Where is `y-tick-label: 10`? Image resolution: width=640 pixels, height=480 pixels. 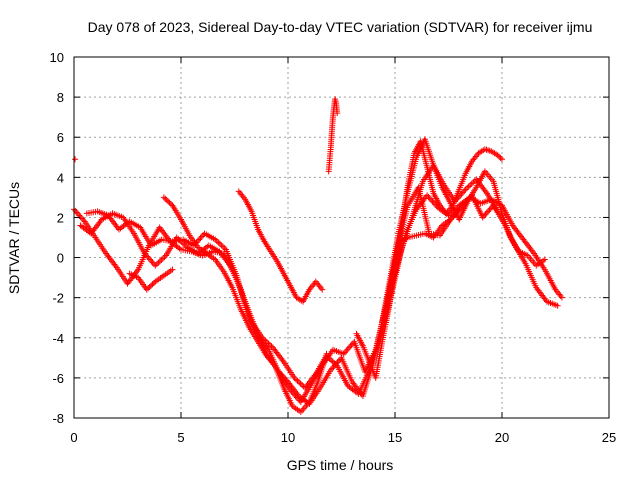 y-tick-label: 10 is located at coordinates (57, 57).